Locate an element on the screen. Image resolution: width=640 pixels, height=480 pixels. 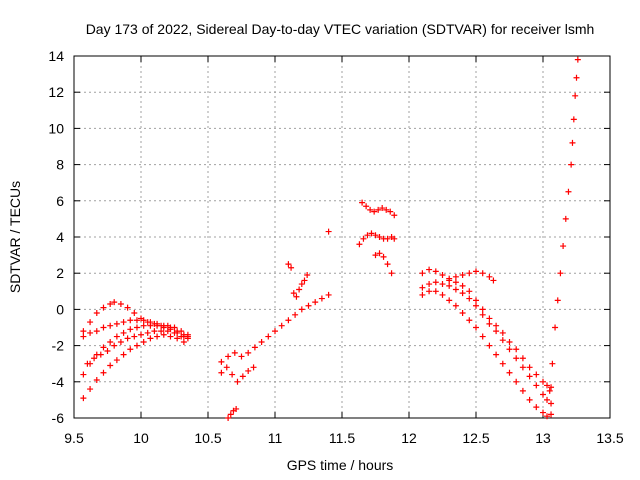
x-tick-label: 13.5 is located at coordinates (609, 438).